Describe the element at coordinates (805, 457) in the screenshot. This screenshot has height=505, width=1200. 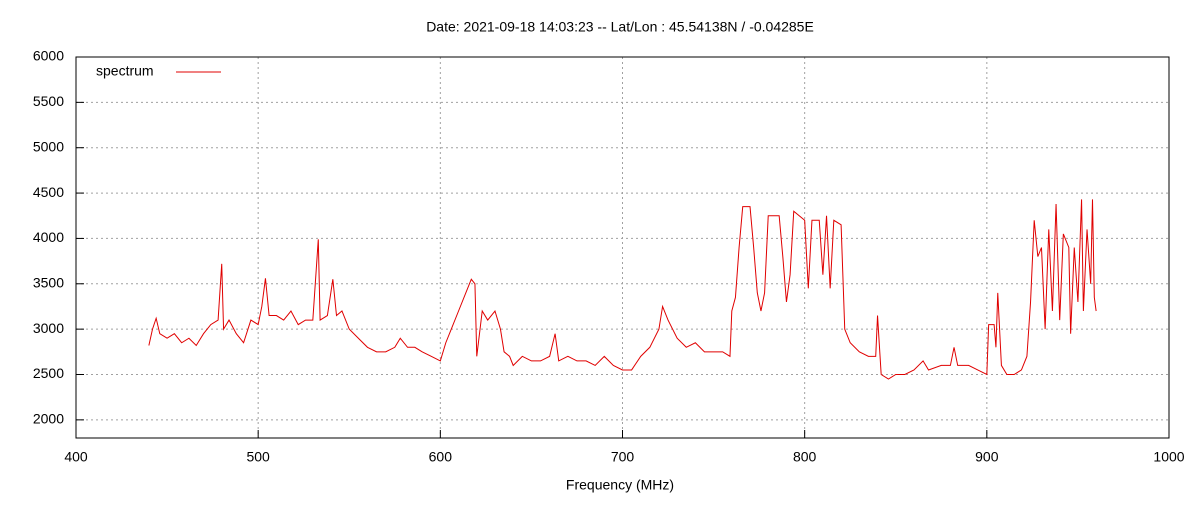
I see `x-tick-label: 800` at that location.